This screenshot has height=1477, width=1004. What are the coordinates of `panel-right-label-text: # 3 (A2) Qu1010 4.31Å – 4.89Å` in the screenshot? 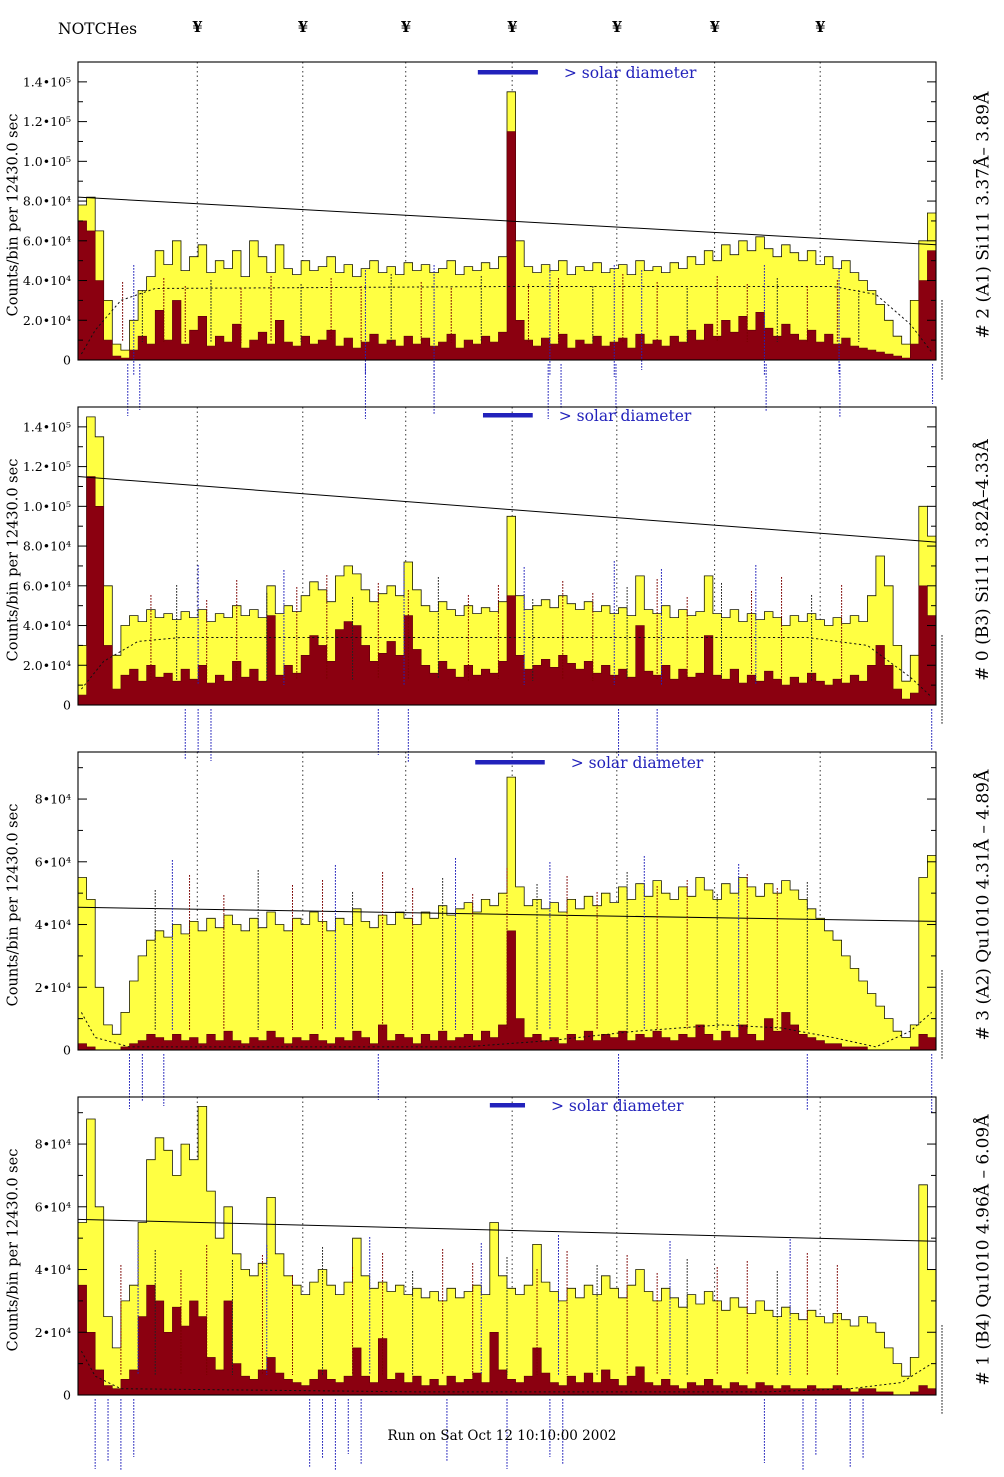 It's located at (983, 905).